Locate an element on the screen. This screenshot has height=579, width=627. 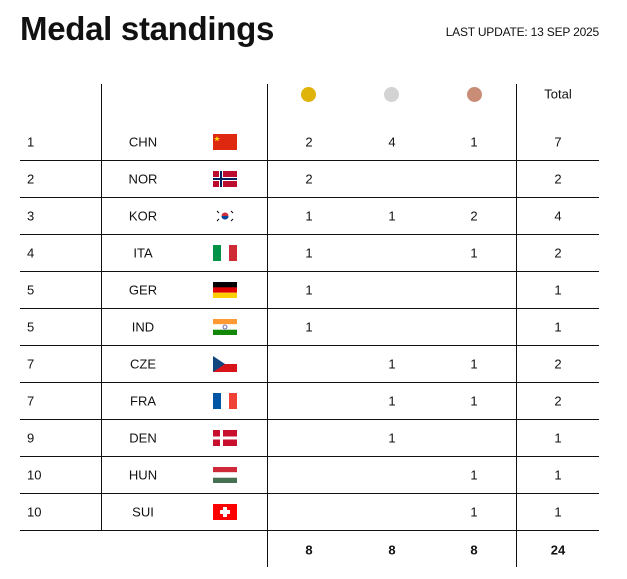
table-row: 10 SUI 1 1 is located at coordinates (309, 511).